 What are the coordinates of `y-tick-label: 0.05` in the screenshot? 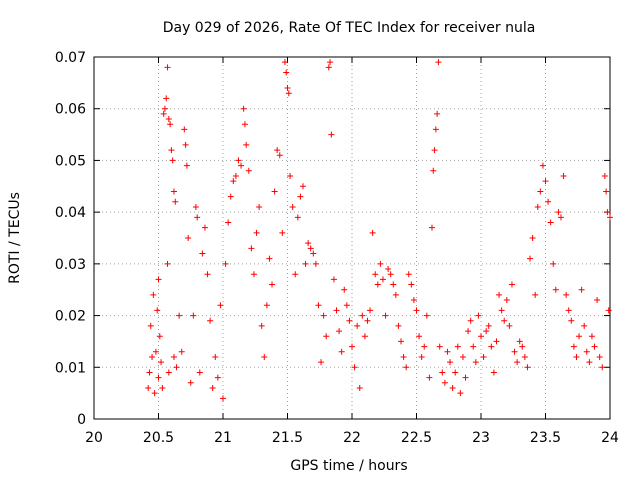 It's located at (70, 161).